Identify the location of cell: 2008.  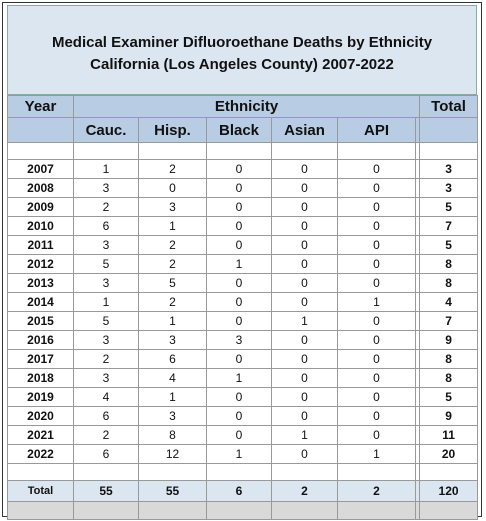
(40, 188).